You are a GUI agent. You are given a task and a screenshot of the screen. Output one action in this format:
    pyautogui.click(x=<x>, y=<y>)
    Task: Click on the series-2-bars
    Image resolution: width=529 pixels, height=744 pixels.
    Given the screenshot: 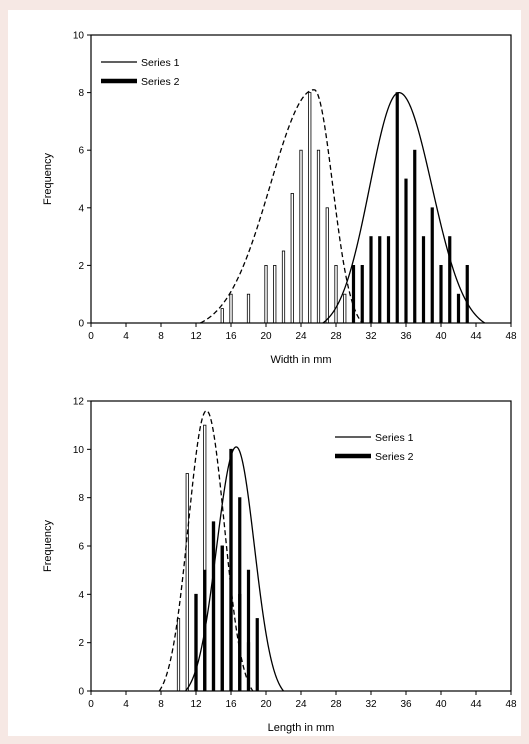 What is the action you would take?
    pyautogui.click(x=410, y=208)
    